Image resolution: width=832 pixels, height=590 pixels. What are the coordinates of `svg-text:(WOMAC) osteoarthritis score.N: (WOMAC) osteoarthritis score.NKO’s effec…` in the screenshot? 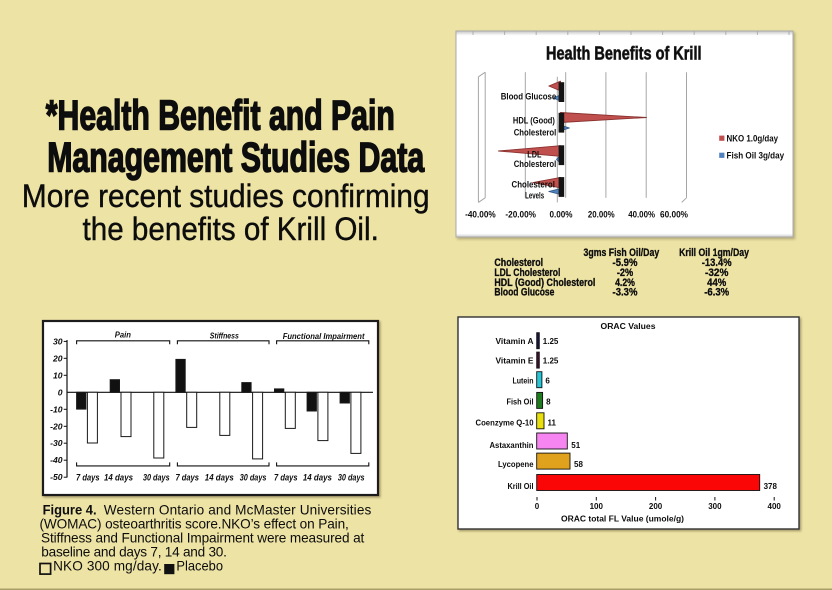 It's located at (194, 524).